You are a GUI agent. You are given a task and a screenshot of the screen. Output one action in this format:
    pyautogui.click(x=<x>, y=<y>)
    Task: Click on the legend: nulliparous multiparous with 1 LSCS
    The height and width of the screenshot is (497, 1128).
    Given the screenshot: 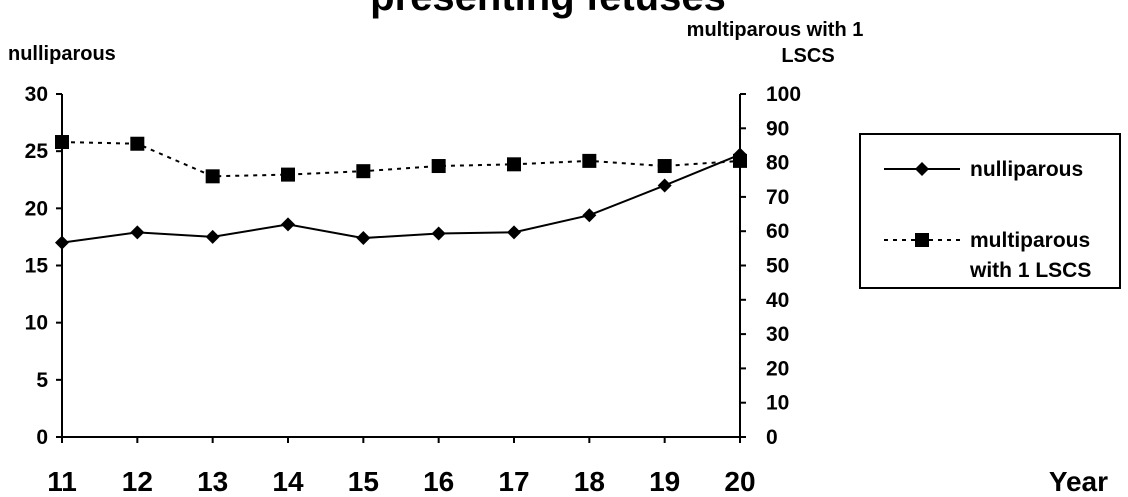 What is the action you would take?
    pyautogui.click(x=990, y=211)
    